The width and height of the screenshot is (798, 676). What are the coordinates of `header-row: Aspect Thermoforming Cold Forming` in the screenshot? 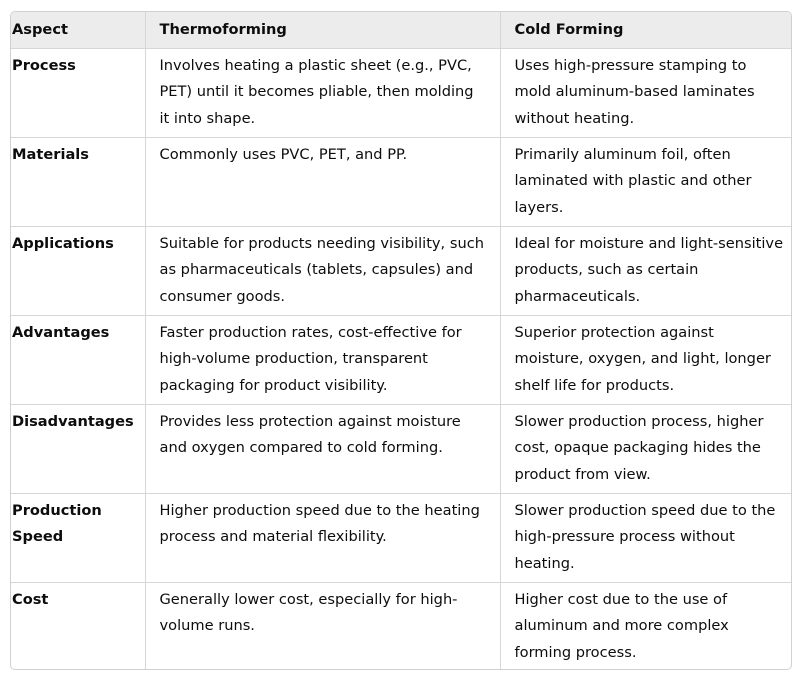 It's located at (401, 30).